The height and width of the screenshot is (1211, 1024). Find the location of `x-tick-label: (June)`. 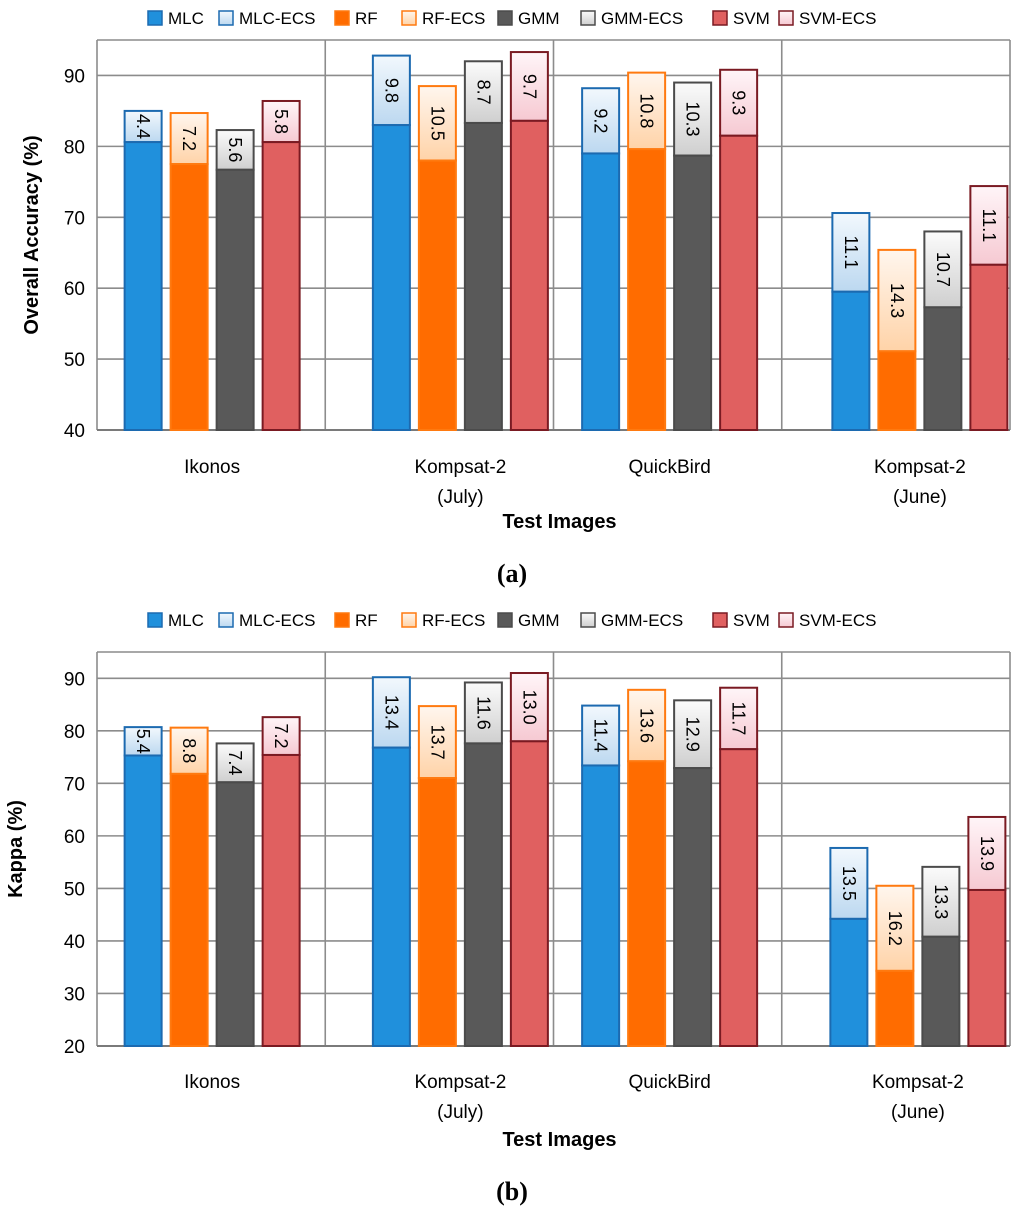

x-tick-label: (June) is located at coordinates (918, 1112).